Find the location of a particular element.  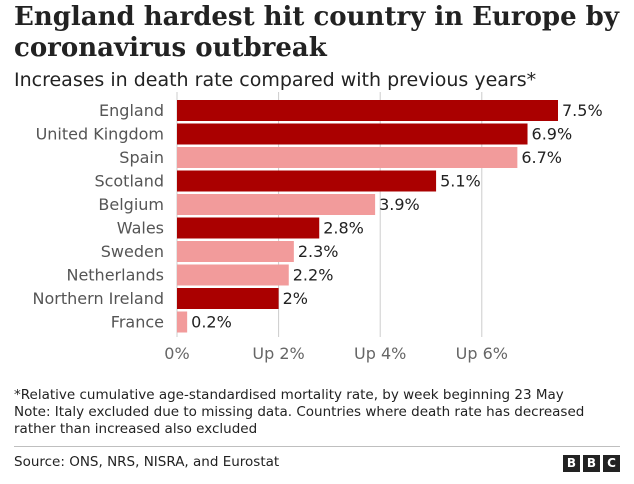

value-label: 5.1% is located at coordinates (460, 181).